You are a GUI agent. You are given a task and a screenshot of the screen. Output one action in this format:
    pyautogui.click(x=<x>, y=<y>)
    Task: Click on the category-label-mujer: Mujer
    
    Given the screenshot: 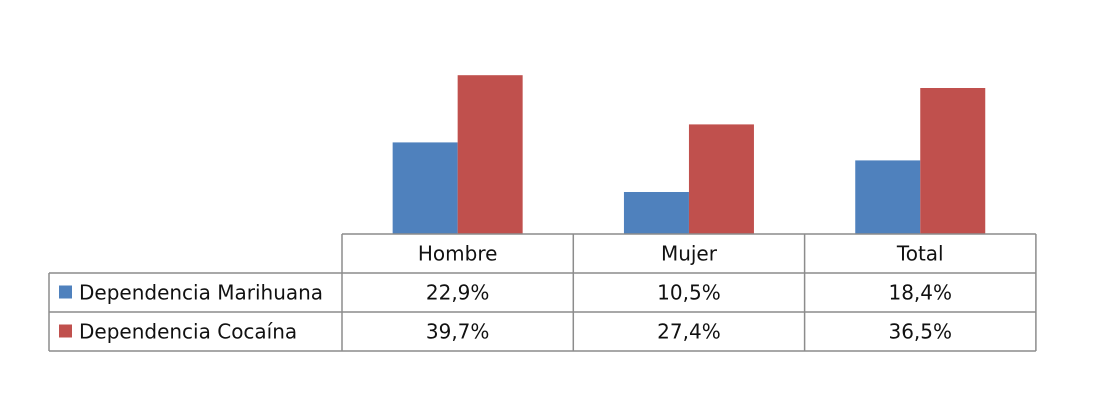 What is the action you would take?
    pyautogui.click(x=689, y=254)
    